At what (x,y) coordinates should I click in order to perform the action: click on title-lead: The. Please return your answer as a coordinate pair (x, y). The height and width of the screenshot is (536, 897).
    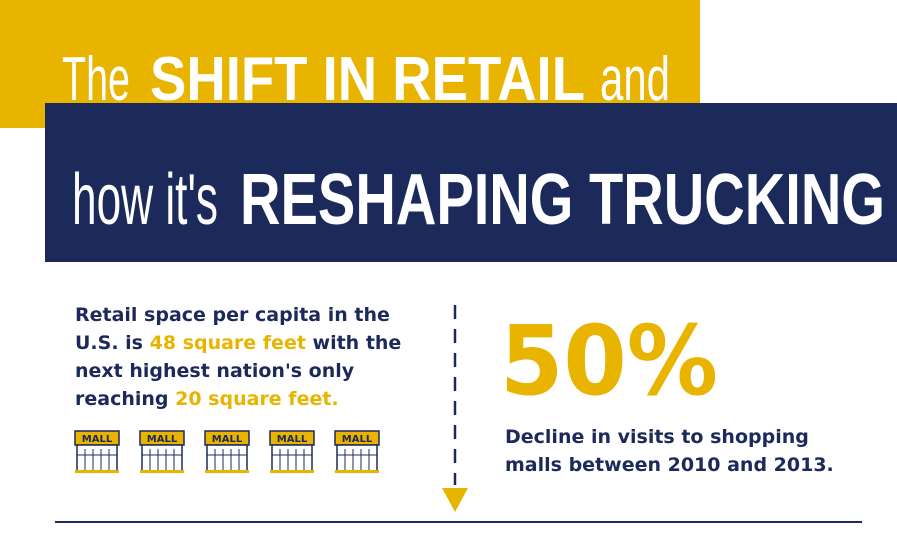
    Looking at the image, I should click on (96, 79).